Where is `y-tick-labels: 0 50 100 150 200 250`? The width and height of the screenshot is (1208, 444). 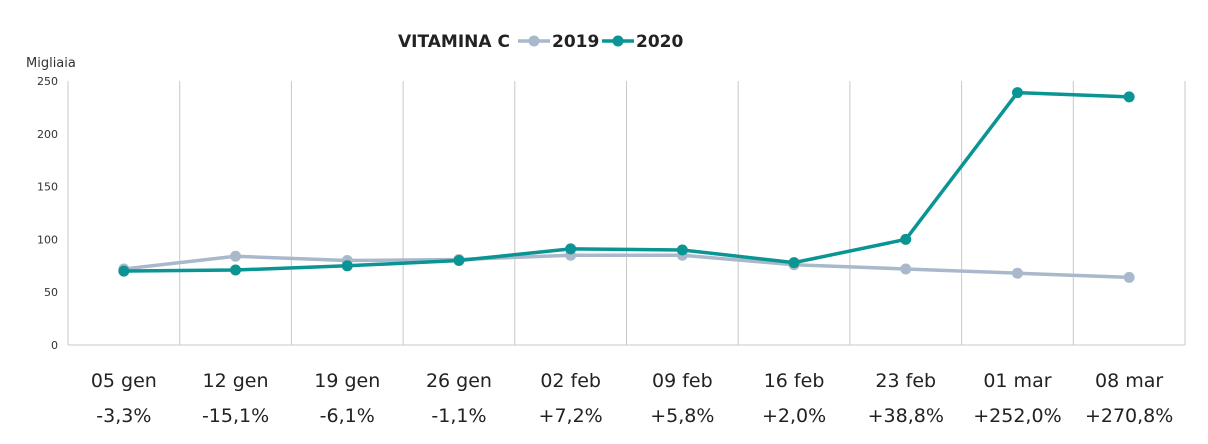
y-tick-labels: 0 50 100 150 200 250 is located at coordinates (47, 213).